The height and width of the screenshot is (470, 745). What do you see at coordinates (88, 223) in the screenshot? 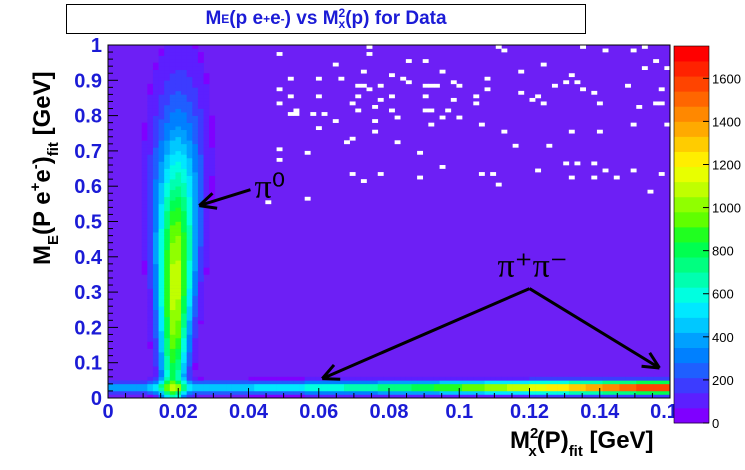
I see `y-tick-label: 0.5` at bounding box center [88, 223].